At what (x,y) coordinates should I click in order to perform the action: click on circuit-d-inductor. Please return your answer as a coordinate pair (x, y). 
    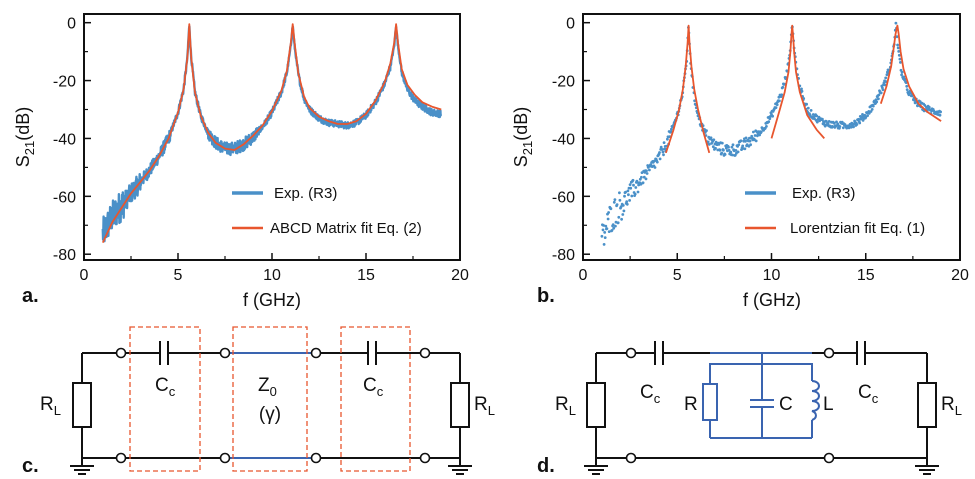
    Looking at the image, I should click on (815, 400).